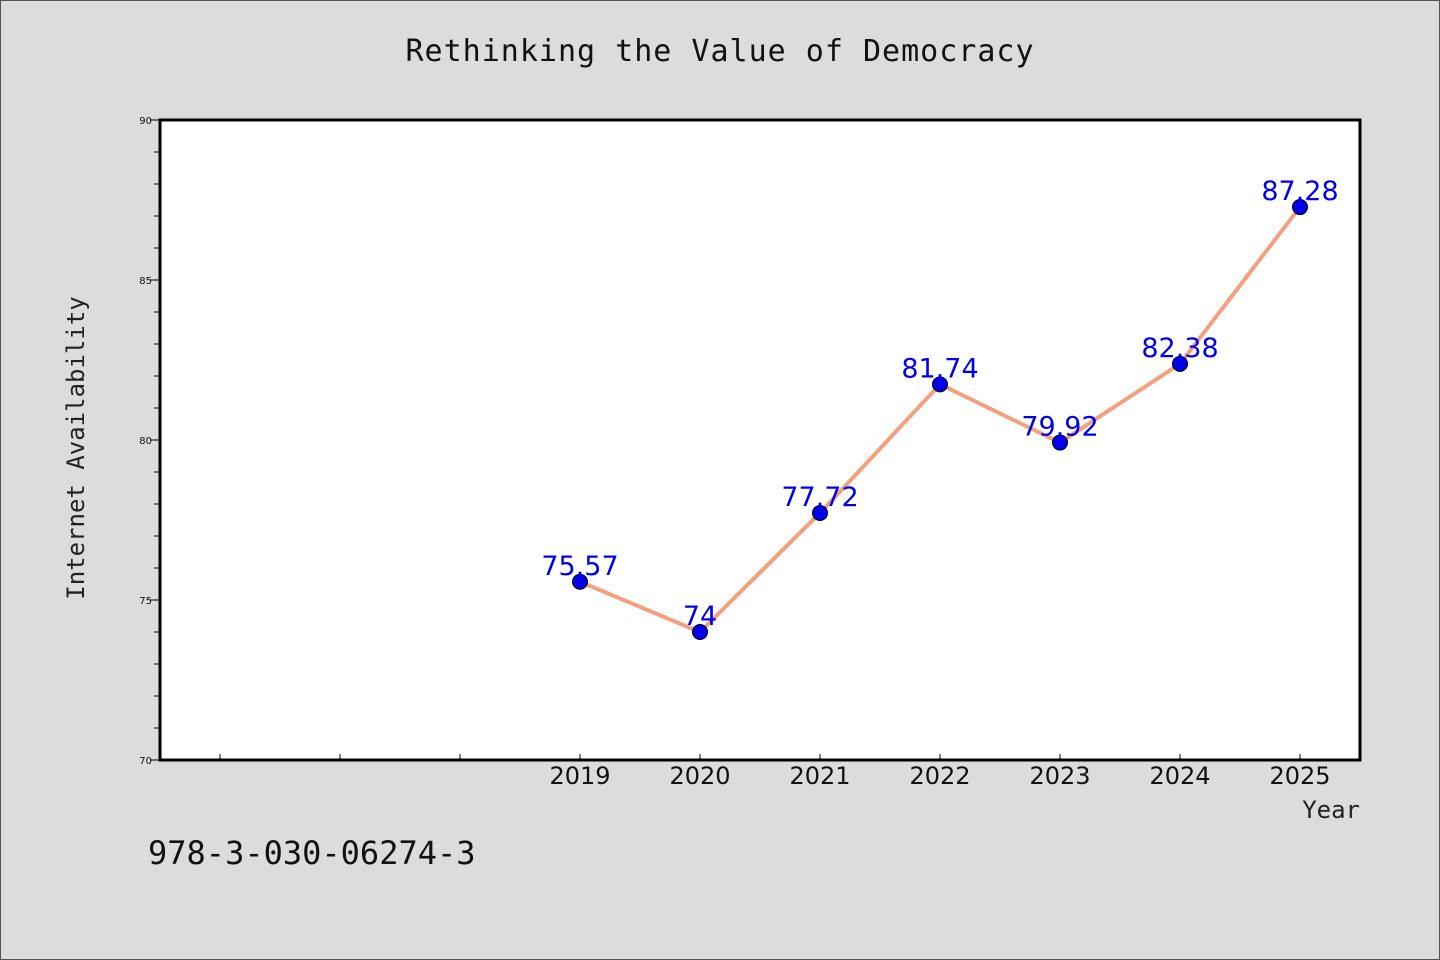 This screenshot has height=960, width=1440. What do you see at coordinates (579, 776) in the screenshot?
I see `x-tick-label: 2019` at bounding box center [579, 776].